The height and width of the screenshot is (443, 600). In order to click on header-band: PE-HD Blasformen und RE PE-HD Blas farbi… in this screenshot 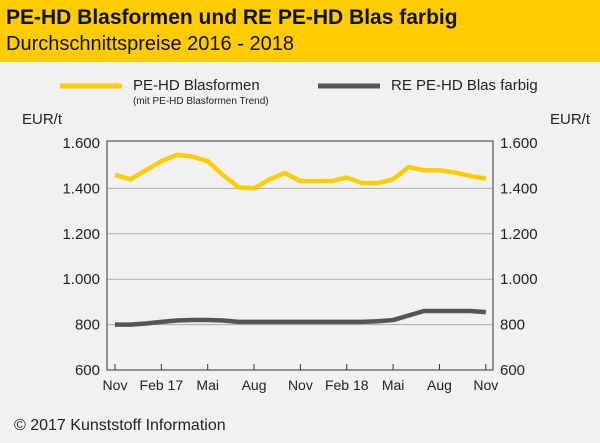, I will do `click(300, 31)`.